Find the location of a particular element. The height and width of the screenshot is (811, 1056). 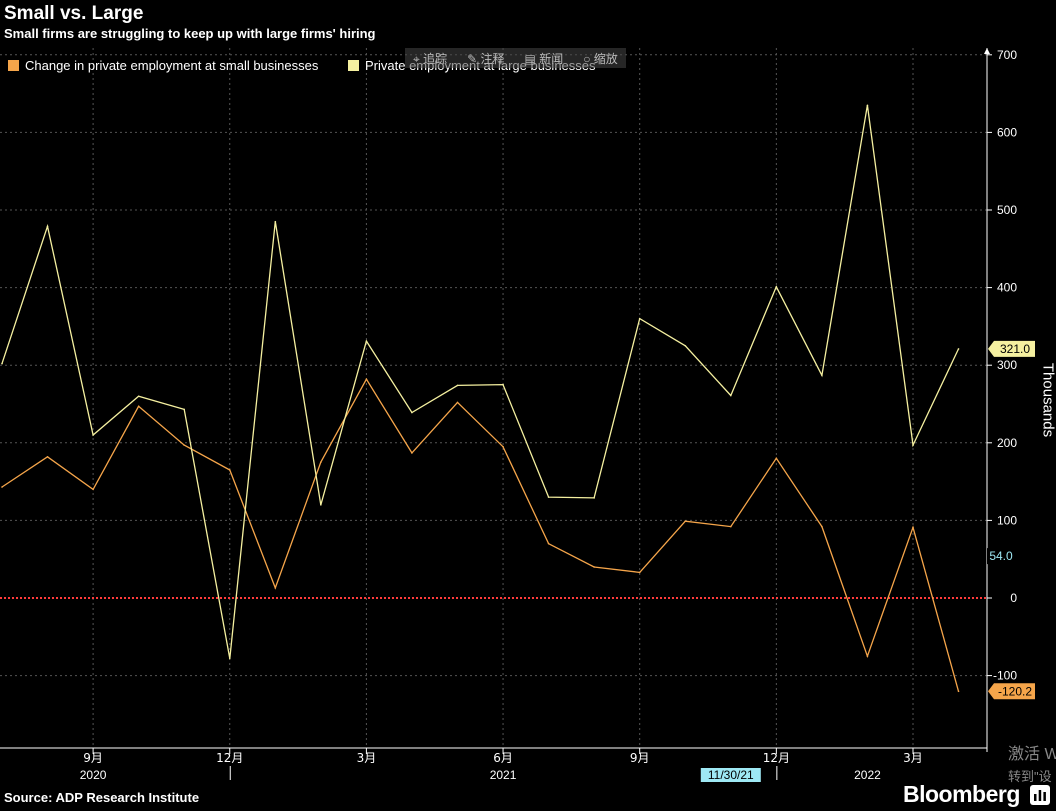

date-badge: 11/30/21 is located at coordinates (731, 775).